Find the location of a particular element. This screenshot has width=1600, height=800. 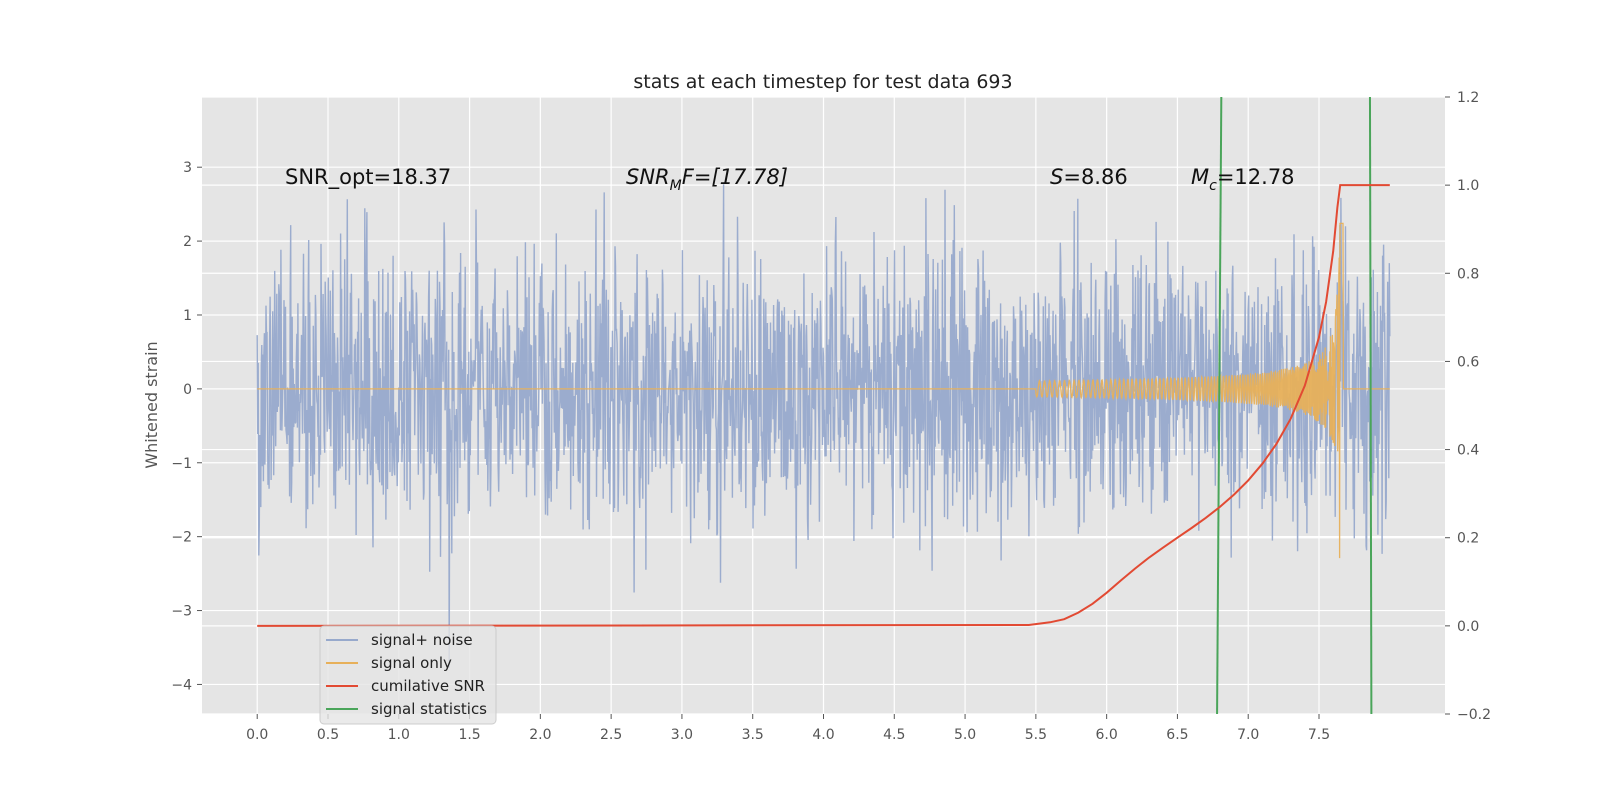

y2-tick-label-5: 0.8 is located at coordinates (1468, 274).